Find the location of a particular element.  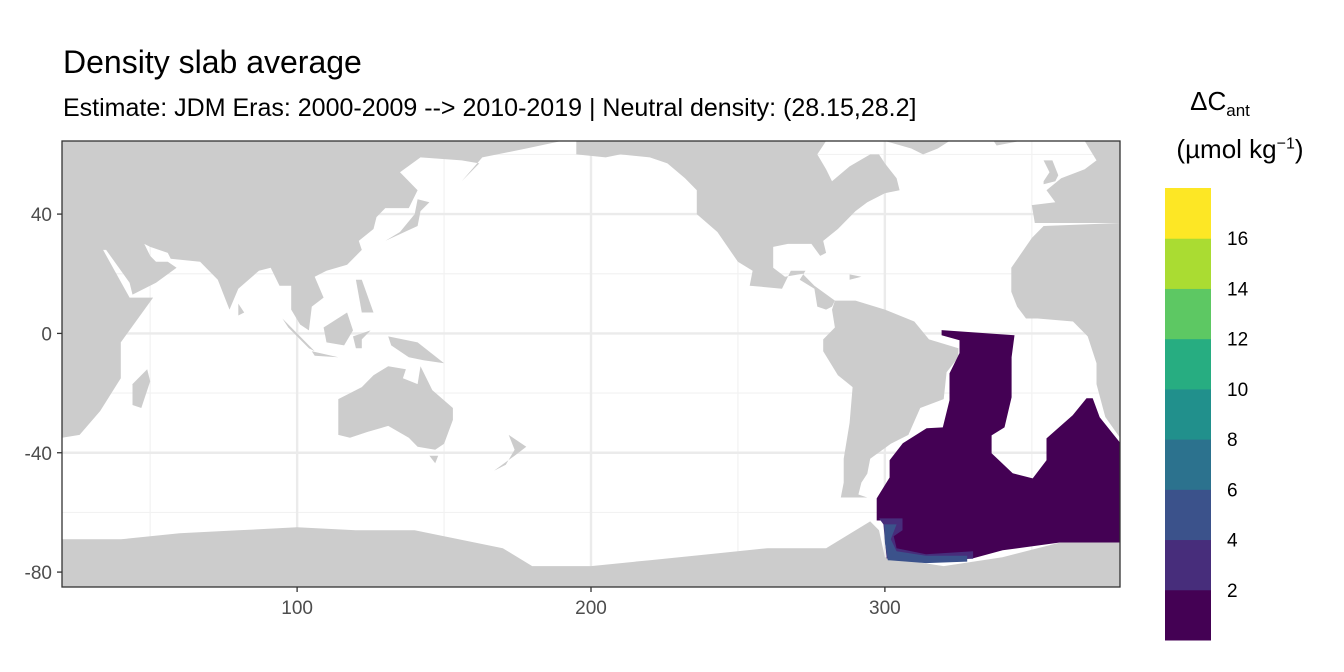

y-tick-label: -40 is located at coordinates (38, 454).